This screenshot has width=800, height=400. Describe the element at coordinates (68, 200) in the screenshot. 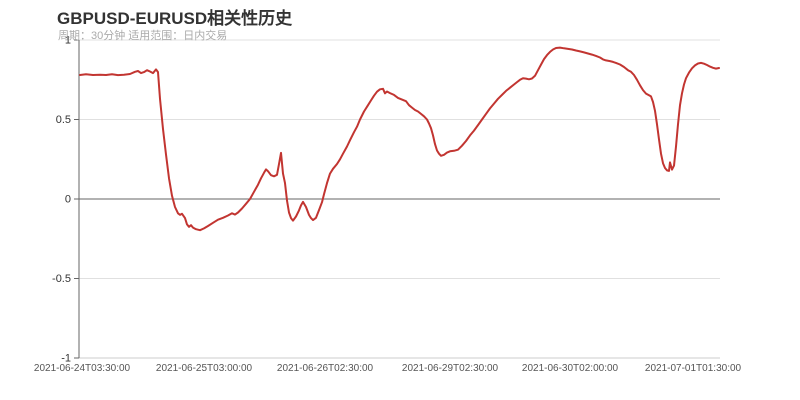

I see `y-tick-label: 0` at that location.